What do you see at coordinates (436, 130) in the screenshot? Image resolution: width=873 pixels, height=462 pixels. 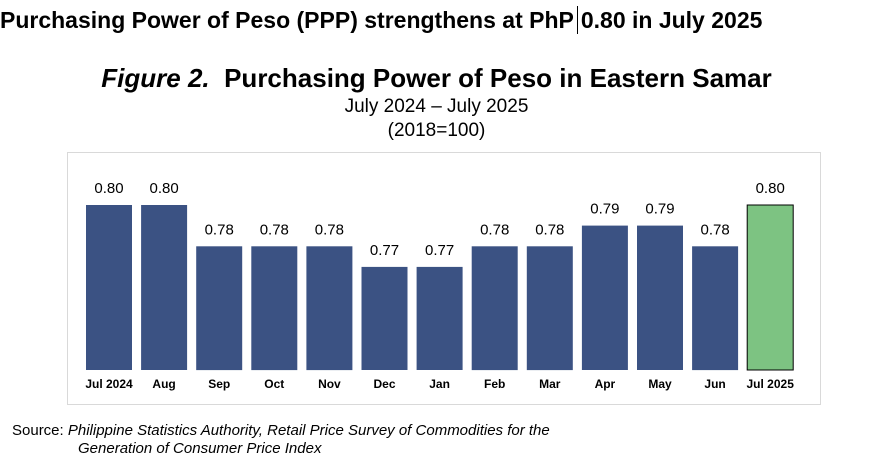 I see `figure-subtitle-base: (2018=100)` at bounding box center [436, 130].